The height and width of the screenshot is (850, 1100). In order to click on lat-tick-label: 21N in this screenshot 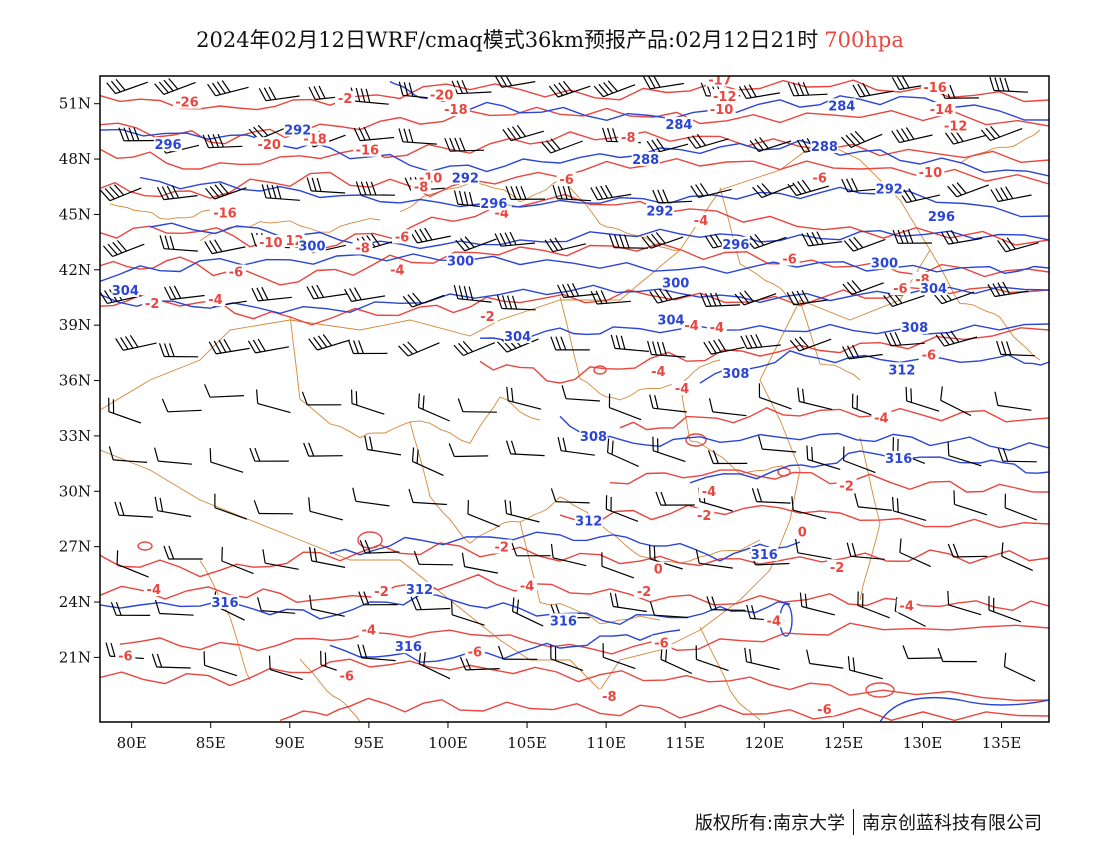, I will do `click(75, 657)`.